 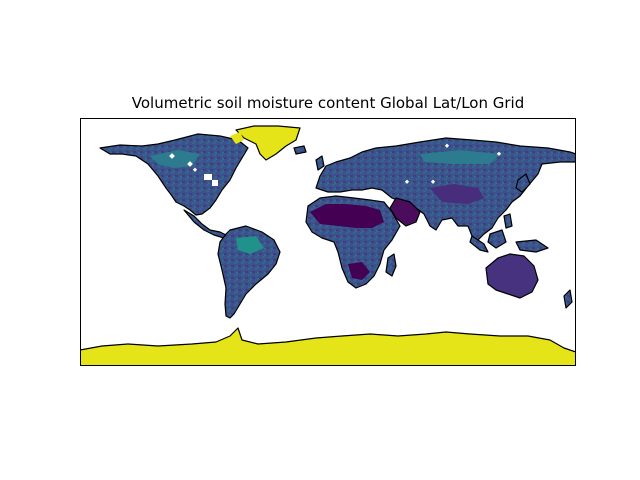 What do you see at coordinates (320, 163) in the screenshot?
I see `land-uk` at bounding box center [320, 163].